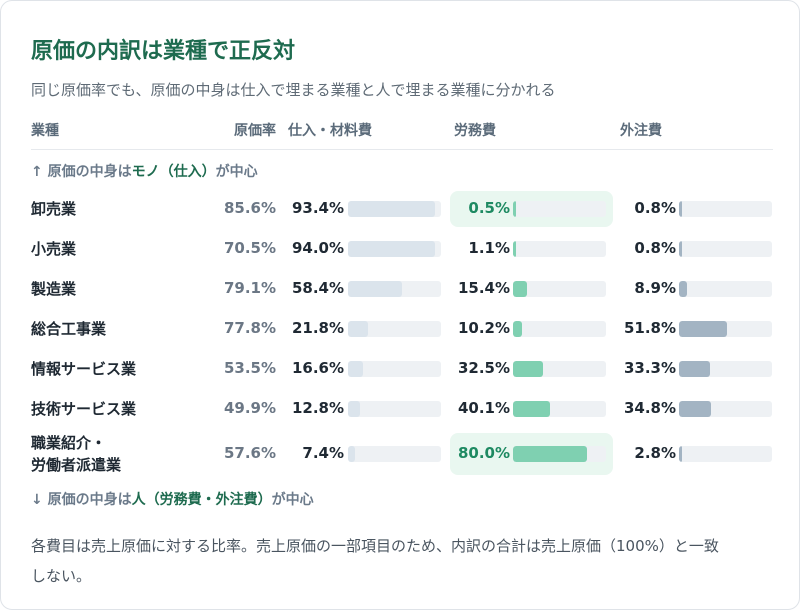 This screenshot has width=800, height=610. I want to click on industry-name: 技術サービス業, so click(84, 409).